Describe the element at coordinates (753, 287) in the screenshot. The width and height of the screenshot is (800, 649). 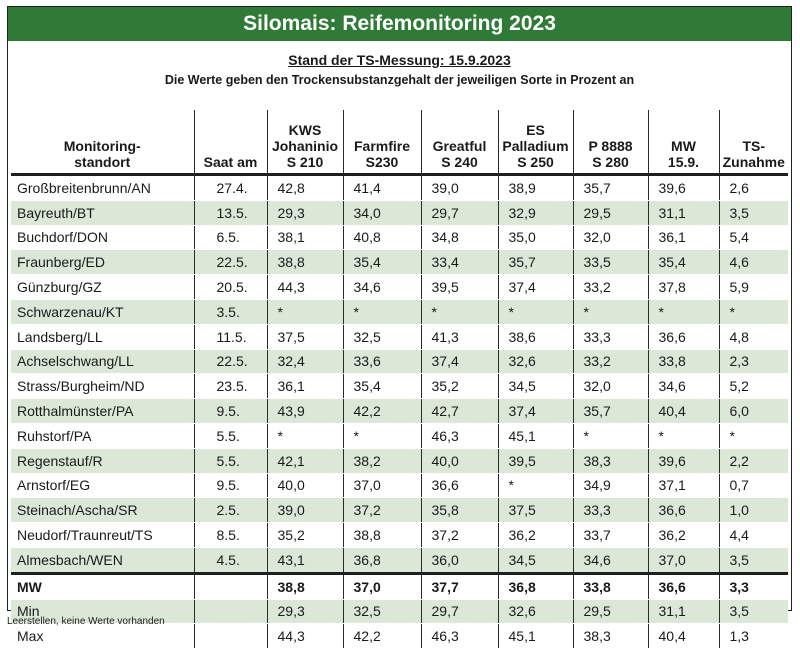
I see `cell-ts-zunahme: 5,9` at that location.